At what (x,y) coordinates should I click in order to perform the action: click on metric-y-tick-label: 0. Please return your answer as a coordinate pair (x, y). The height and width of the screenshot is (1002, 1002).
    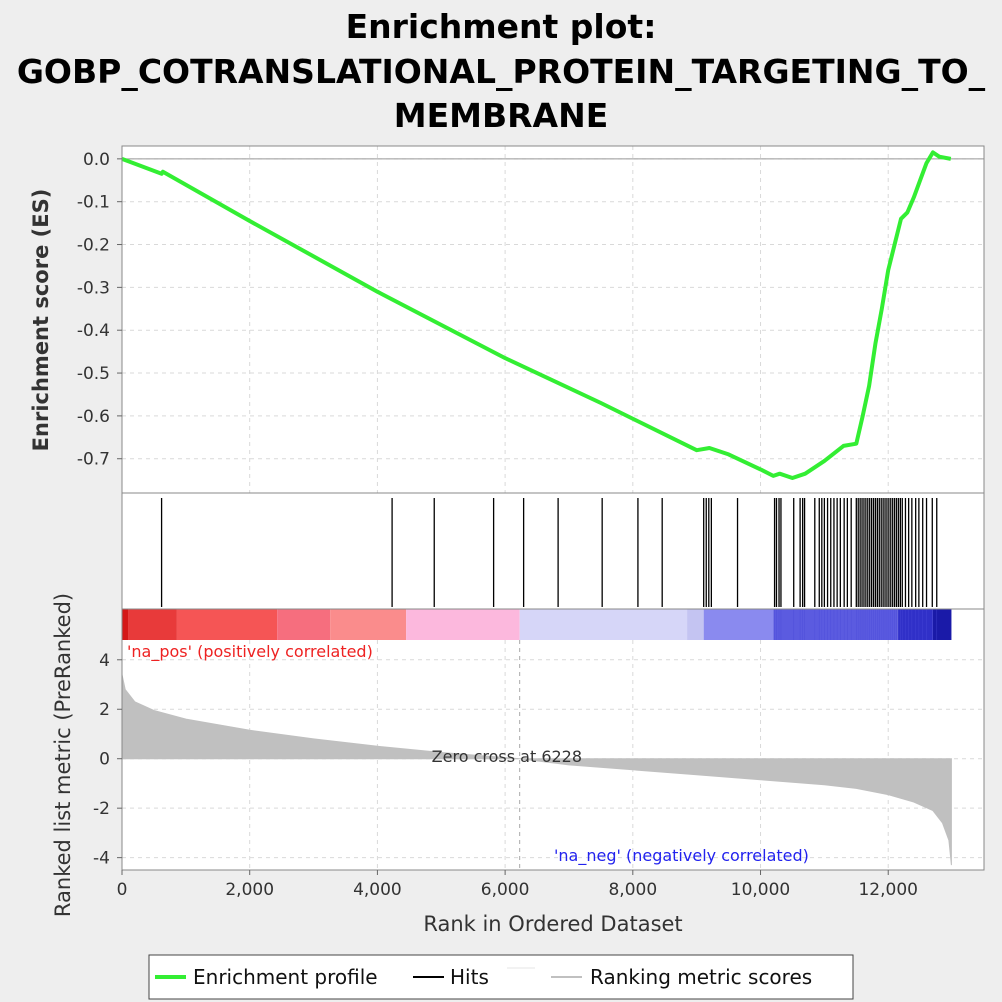
    Looking at the image, I should click on (104, 760).